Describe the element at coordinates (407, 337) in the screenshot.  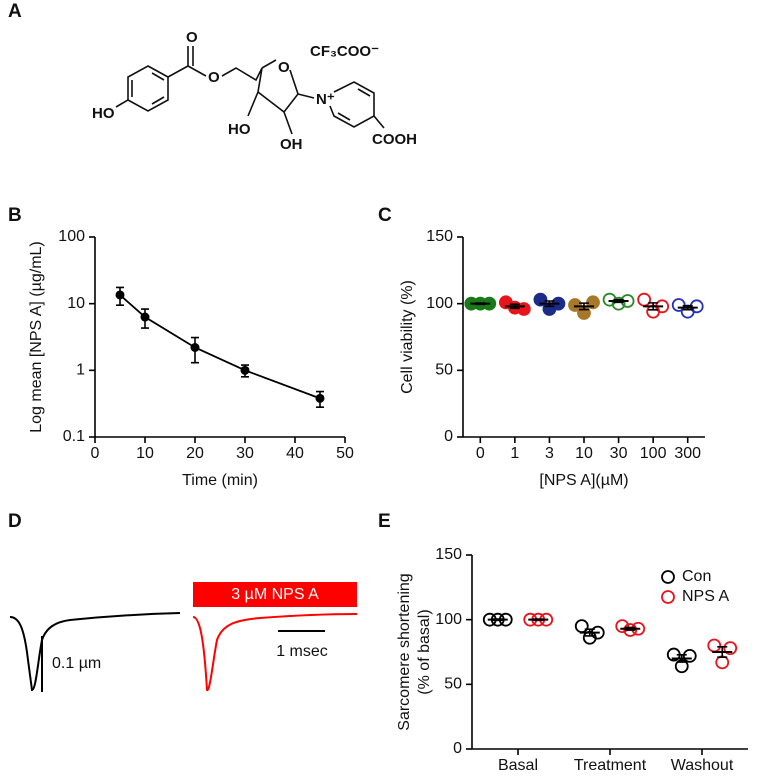
I see `y-axis-label: Cell viability (%)` at that location.